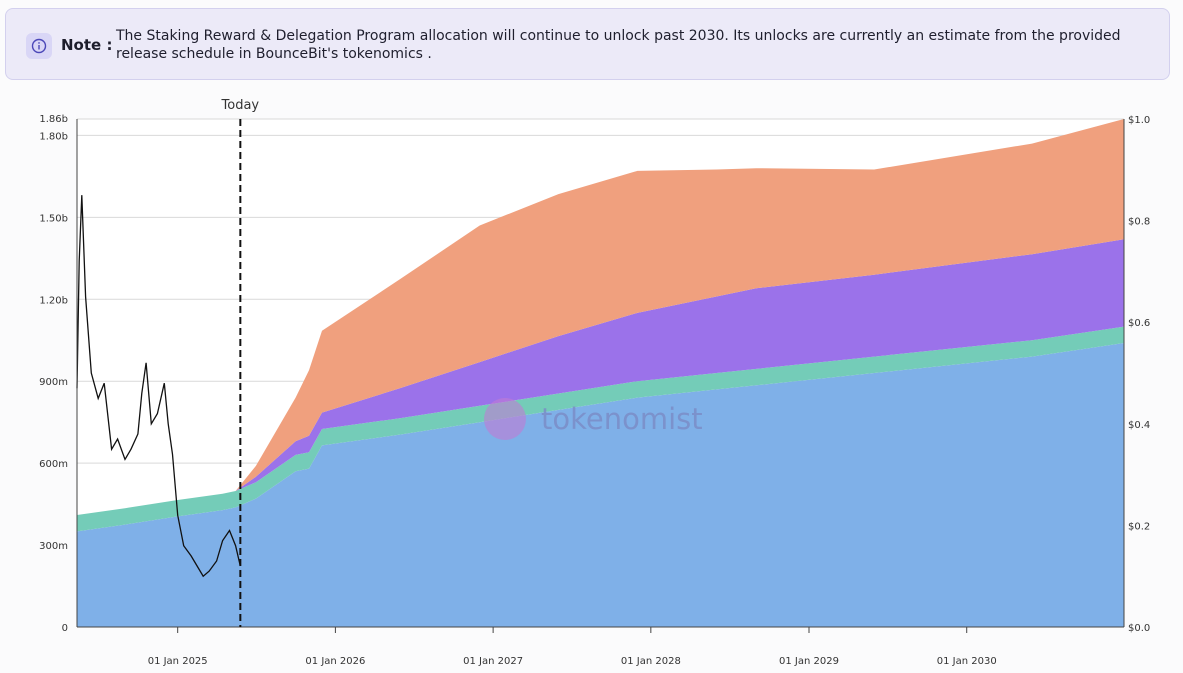 Image resolution: width=1183 pixels, height=673 pixels. What do you see at coordinates (967, 661) in the screenshot?
I see `x-tick-label: 01 Jan 2030` at bounding box center [967, 661].